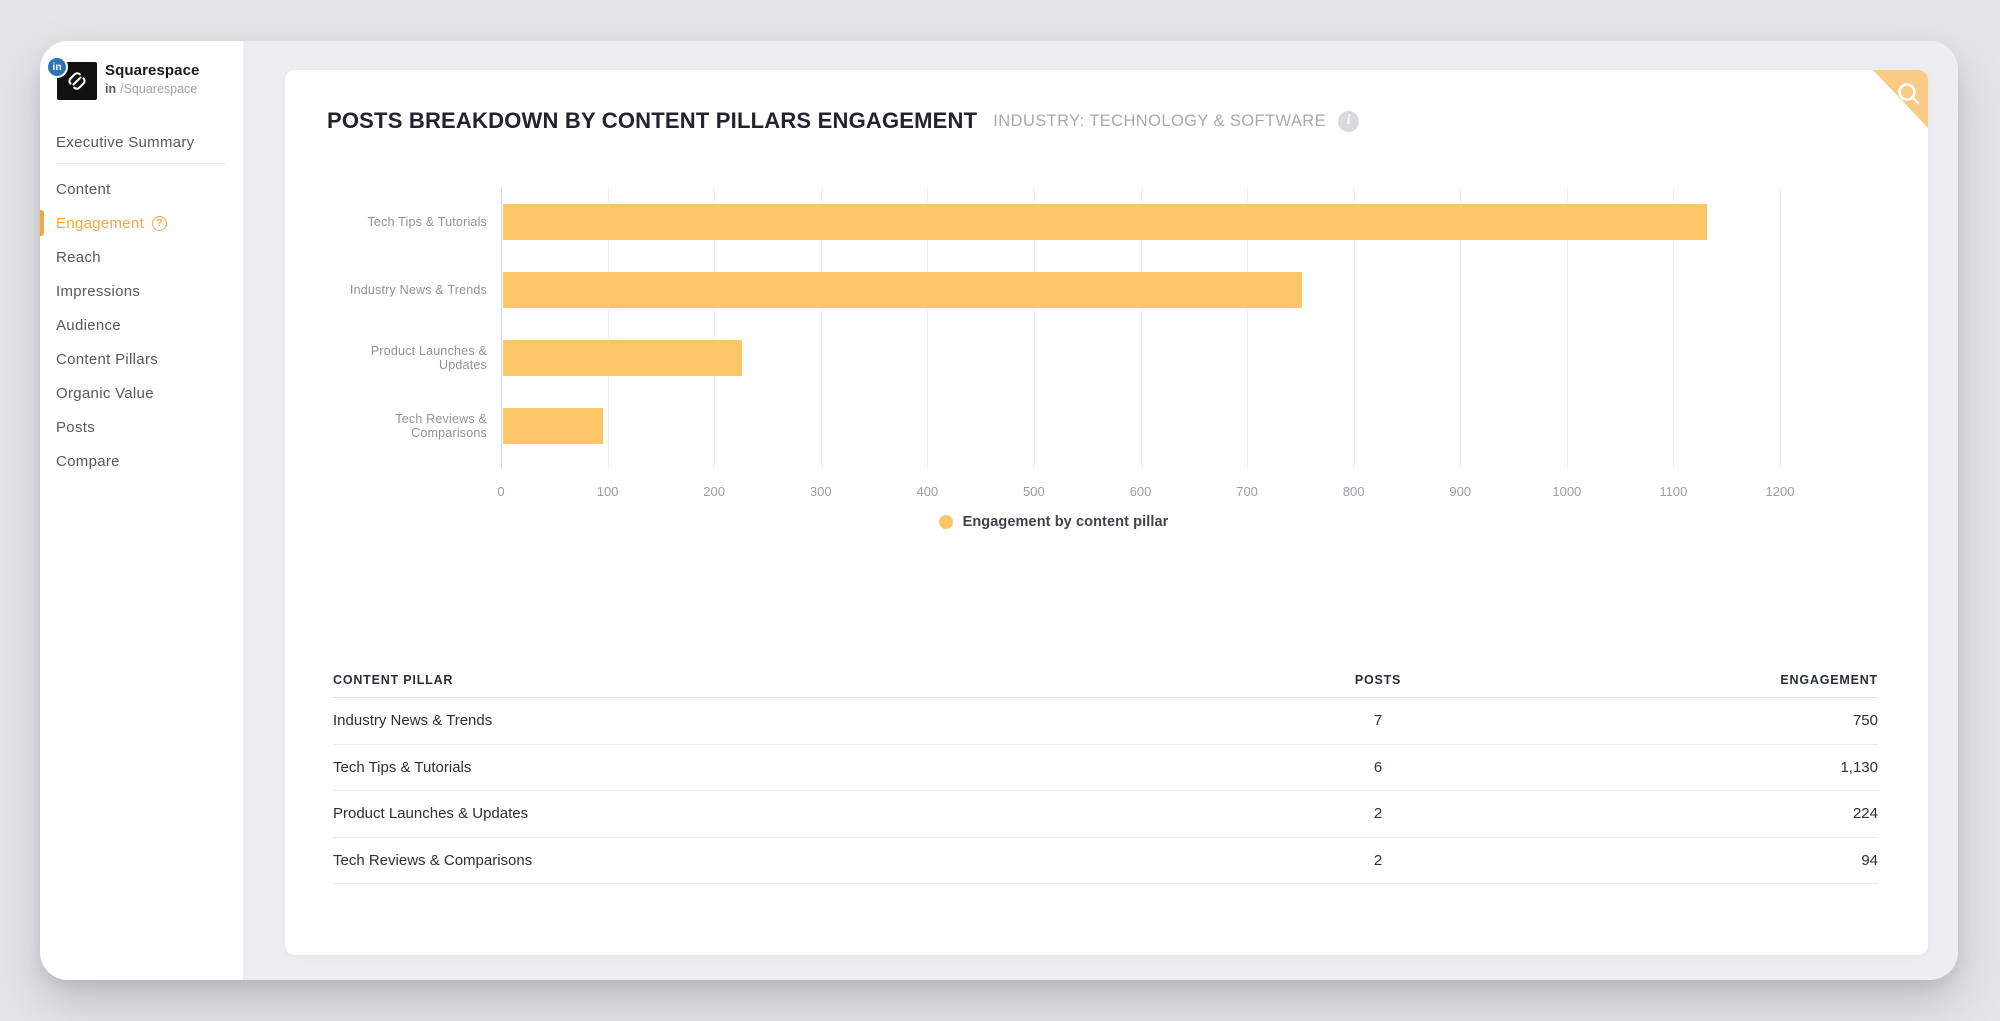  I want to click on x-tick-700: 700, so click(1247, 491).